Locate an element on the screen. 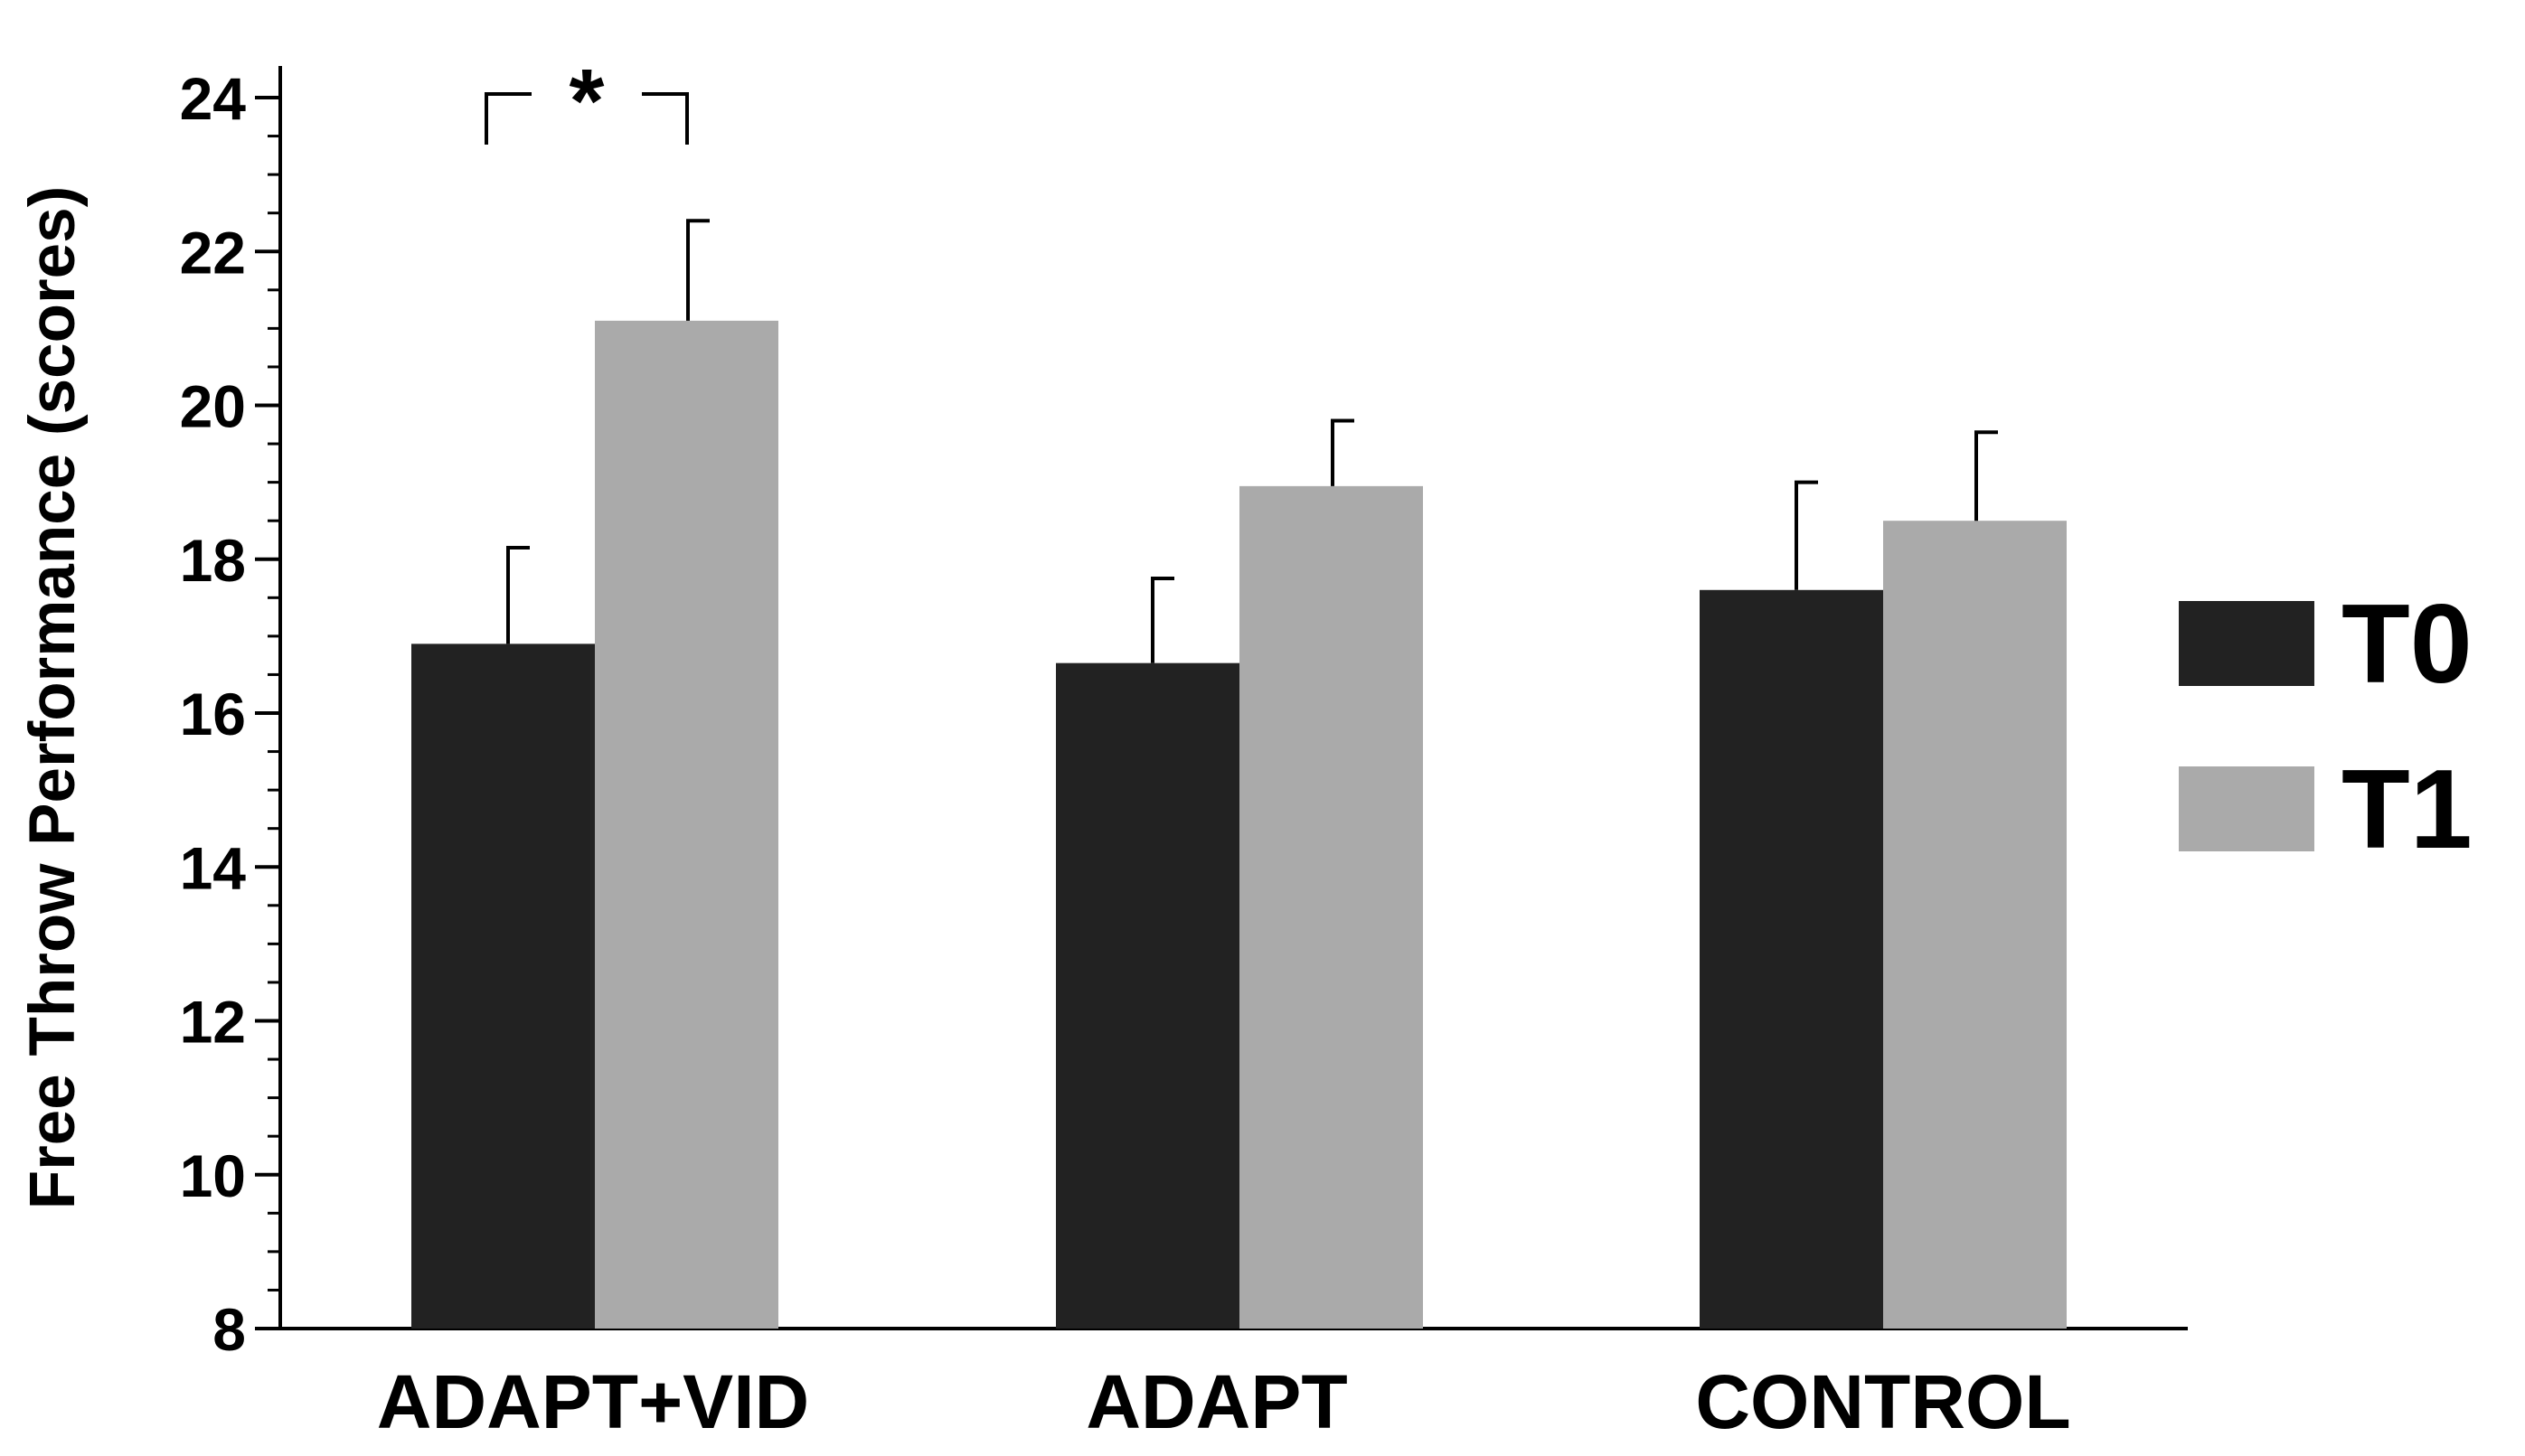 This screenshot has width=2525, height=1456. legend-swatch-t1 is located at coordinates (2247, 808).